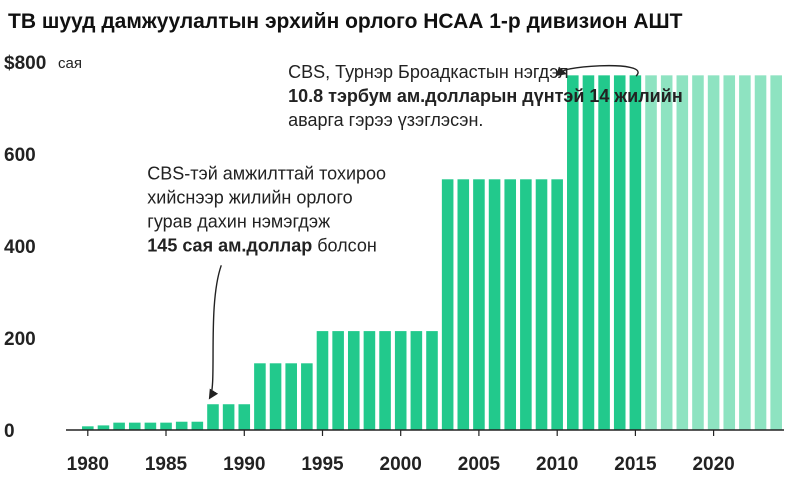  Describe the element at coordinates (557, 464) in the screenshot. I see `x-tick-label-2010: 2010` at that location.